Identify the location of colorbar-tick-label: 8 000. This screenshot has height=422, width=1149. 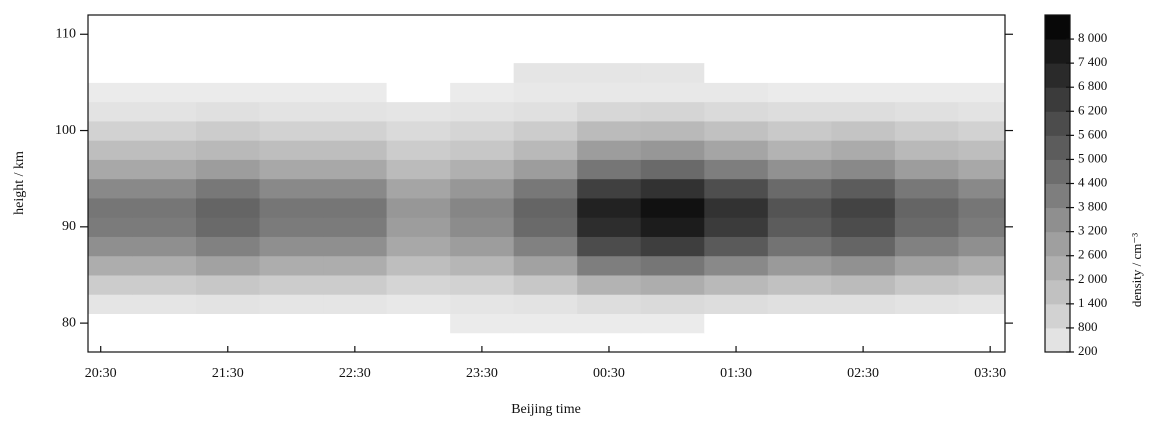
(1092, 37).